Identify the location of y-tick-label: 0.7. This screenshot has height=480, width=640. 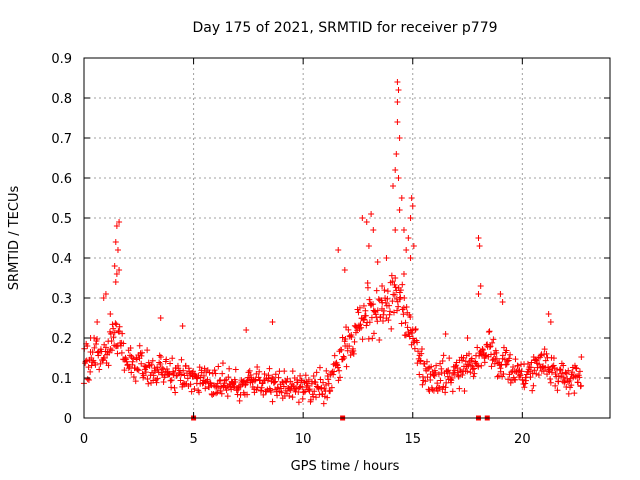
(61, 139).